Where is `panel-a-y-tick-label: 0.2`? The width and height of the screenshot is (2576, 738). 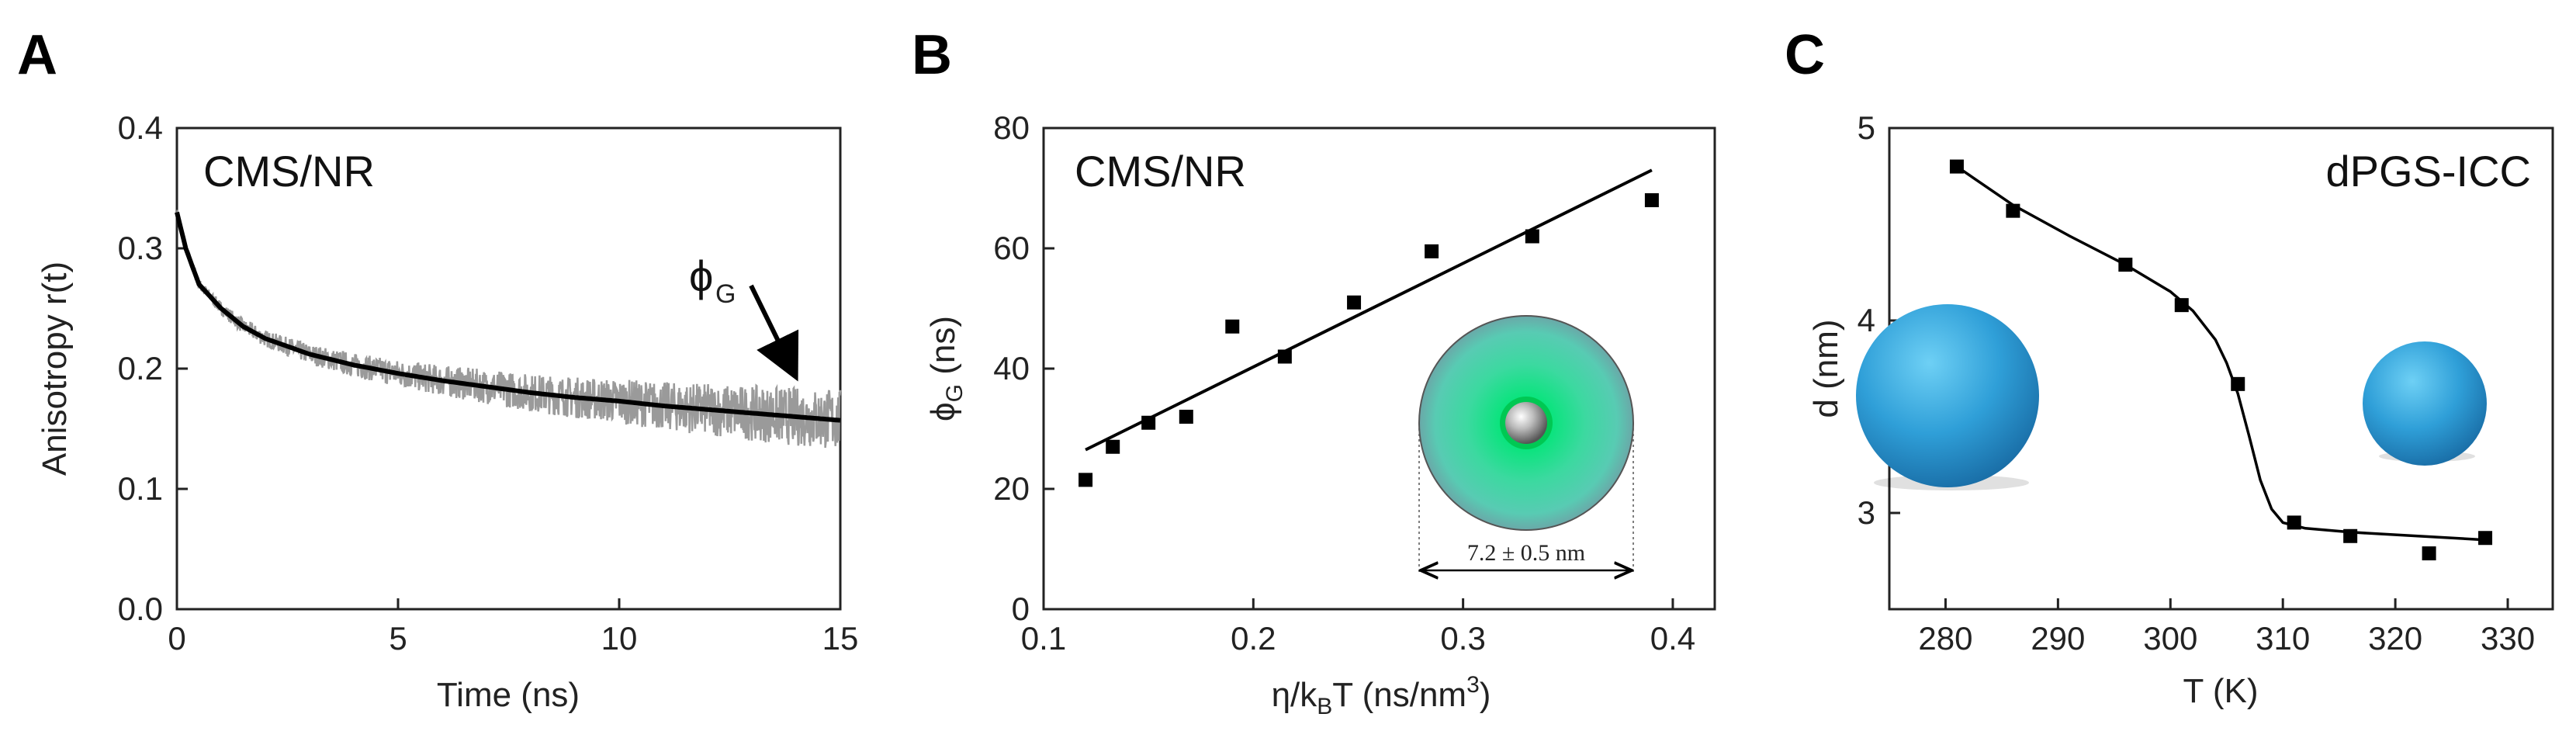 panel-a-y-tick-label: 0.2 is located at coordinates (140, 368).